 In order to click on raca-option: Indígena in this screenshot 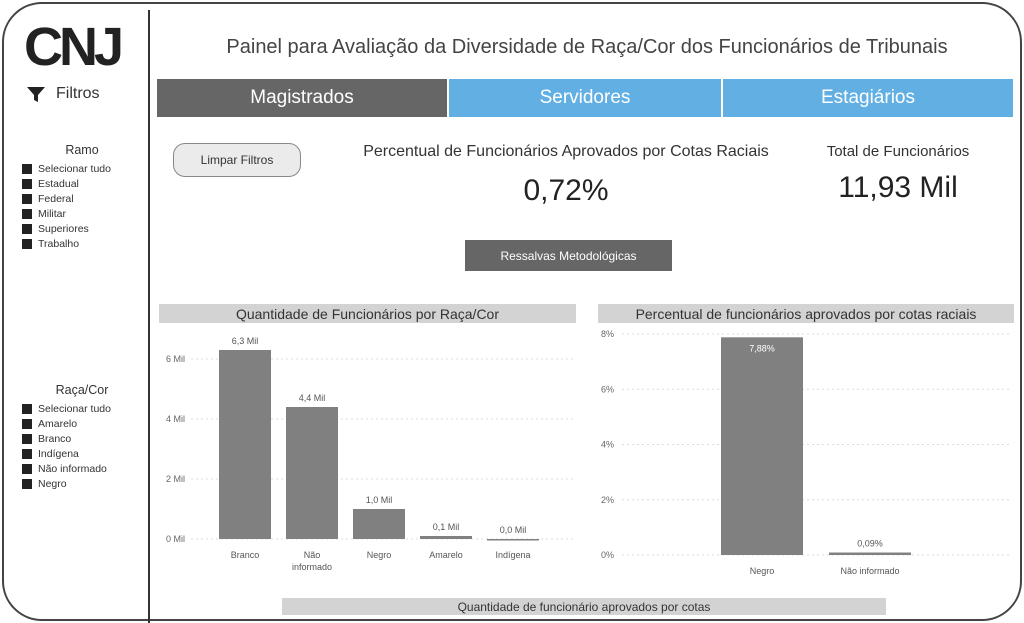, I will do `click(82, 453)`.